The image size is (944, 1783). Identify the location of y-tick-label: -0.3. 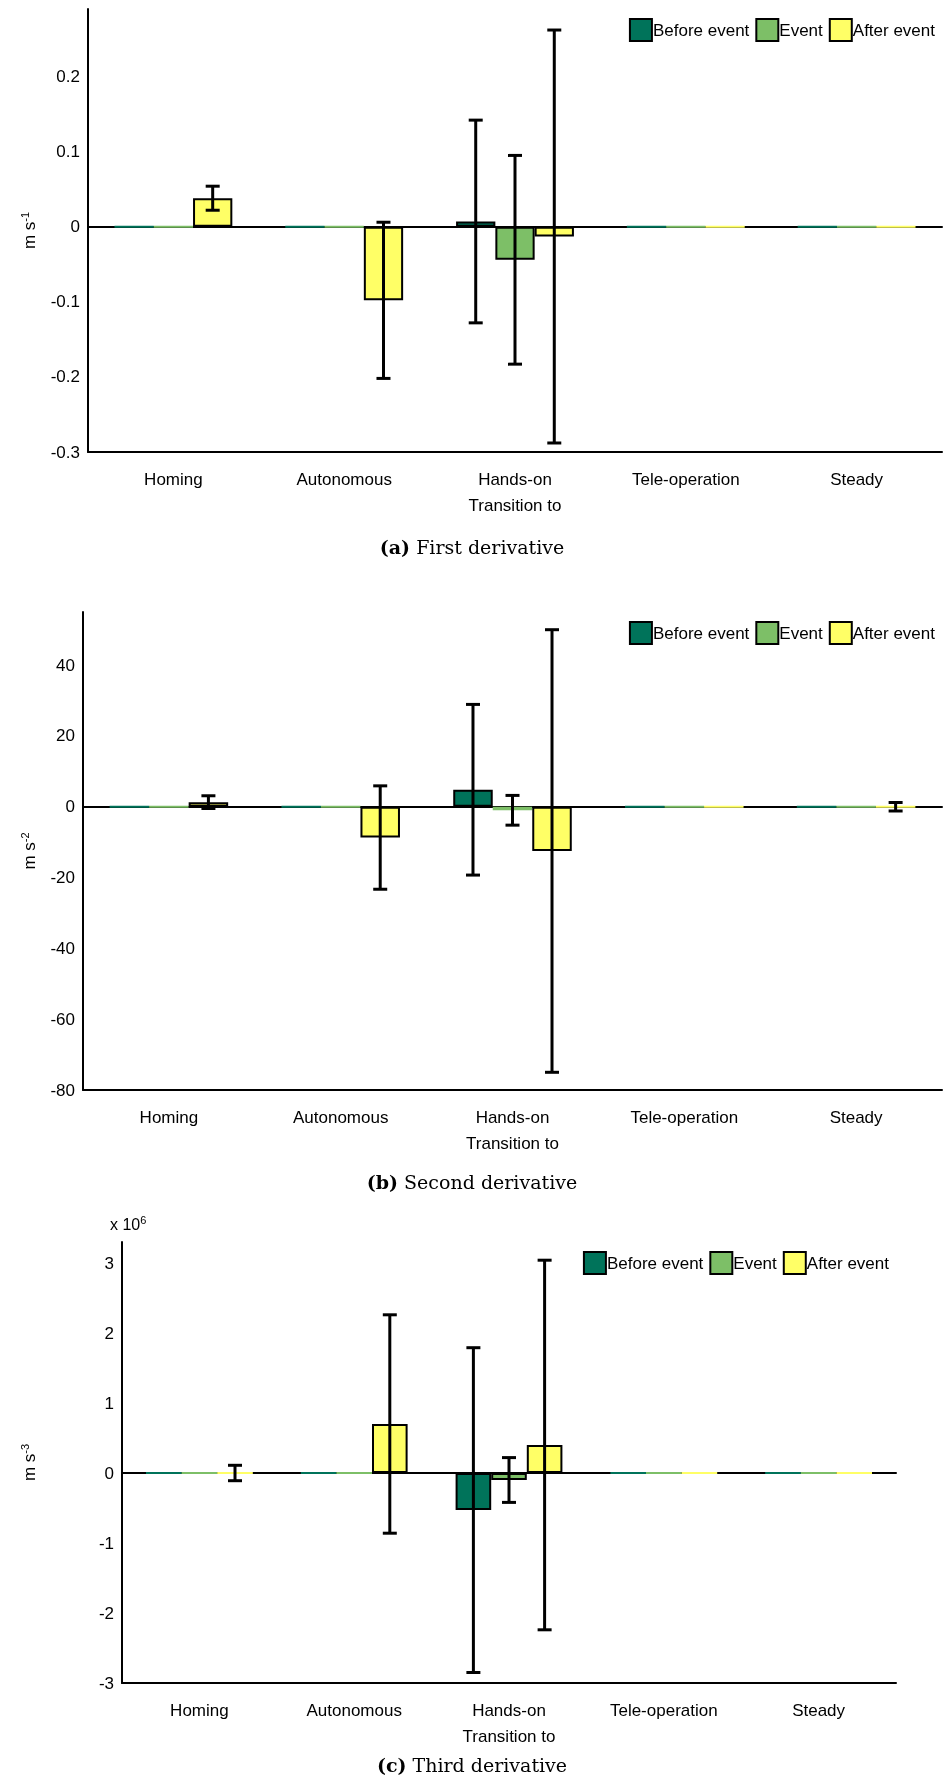
(65, 452).